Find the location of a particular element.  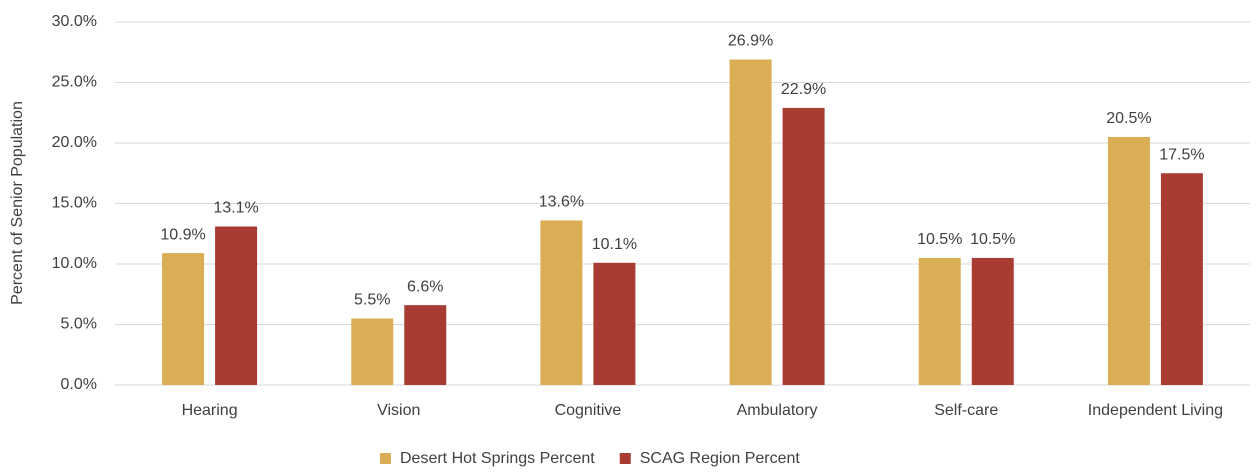

y-axis-label: Percent of Senior Population is located at coordinates (17, 203).